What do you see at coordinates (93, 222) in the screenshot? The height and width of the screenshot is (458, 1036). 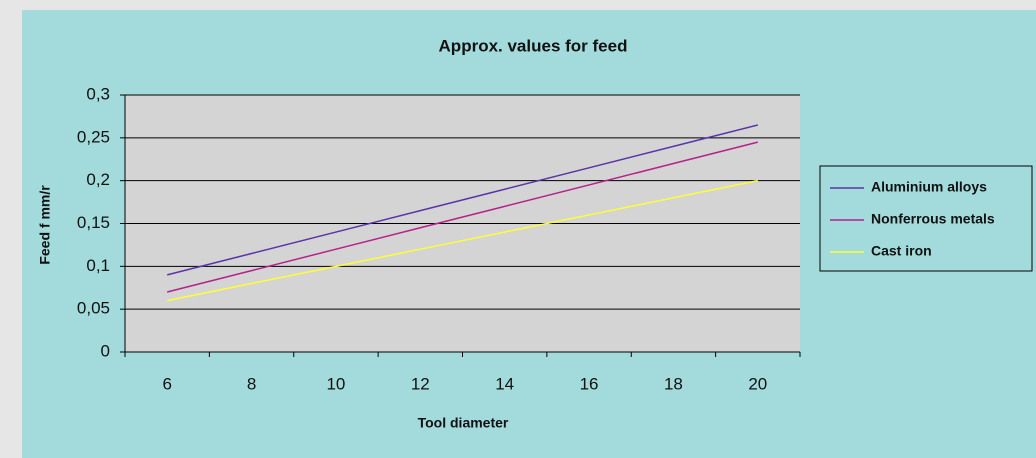 I see `y-tick-label: 0,15` at bounding box center [93, 222].